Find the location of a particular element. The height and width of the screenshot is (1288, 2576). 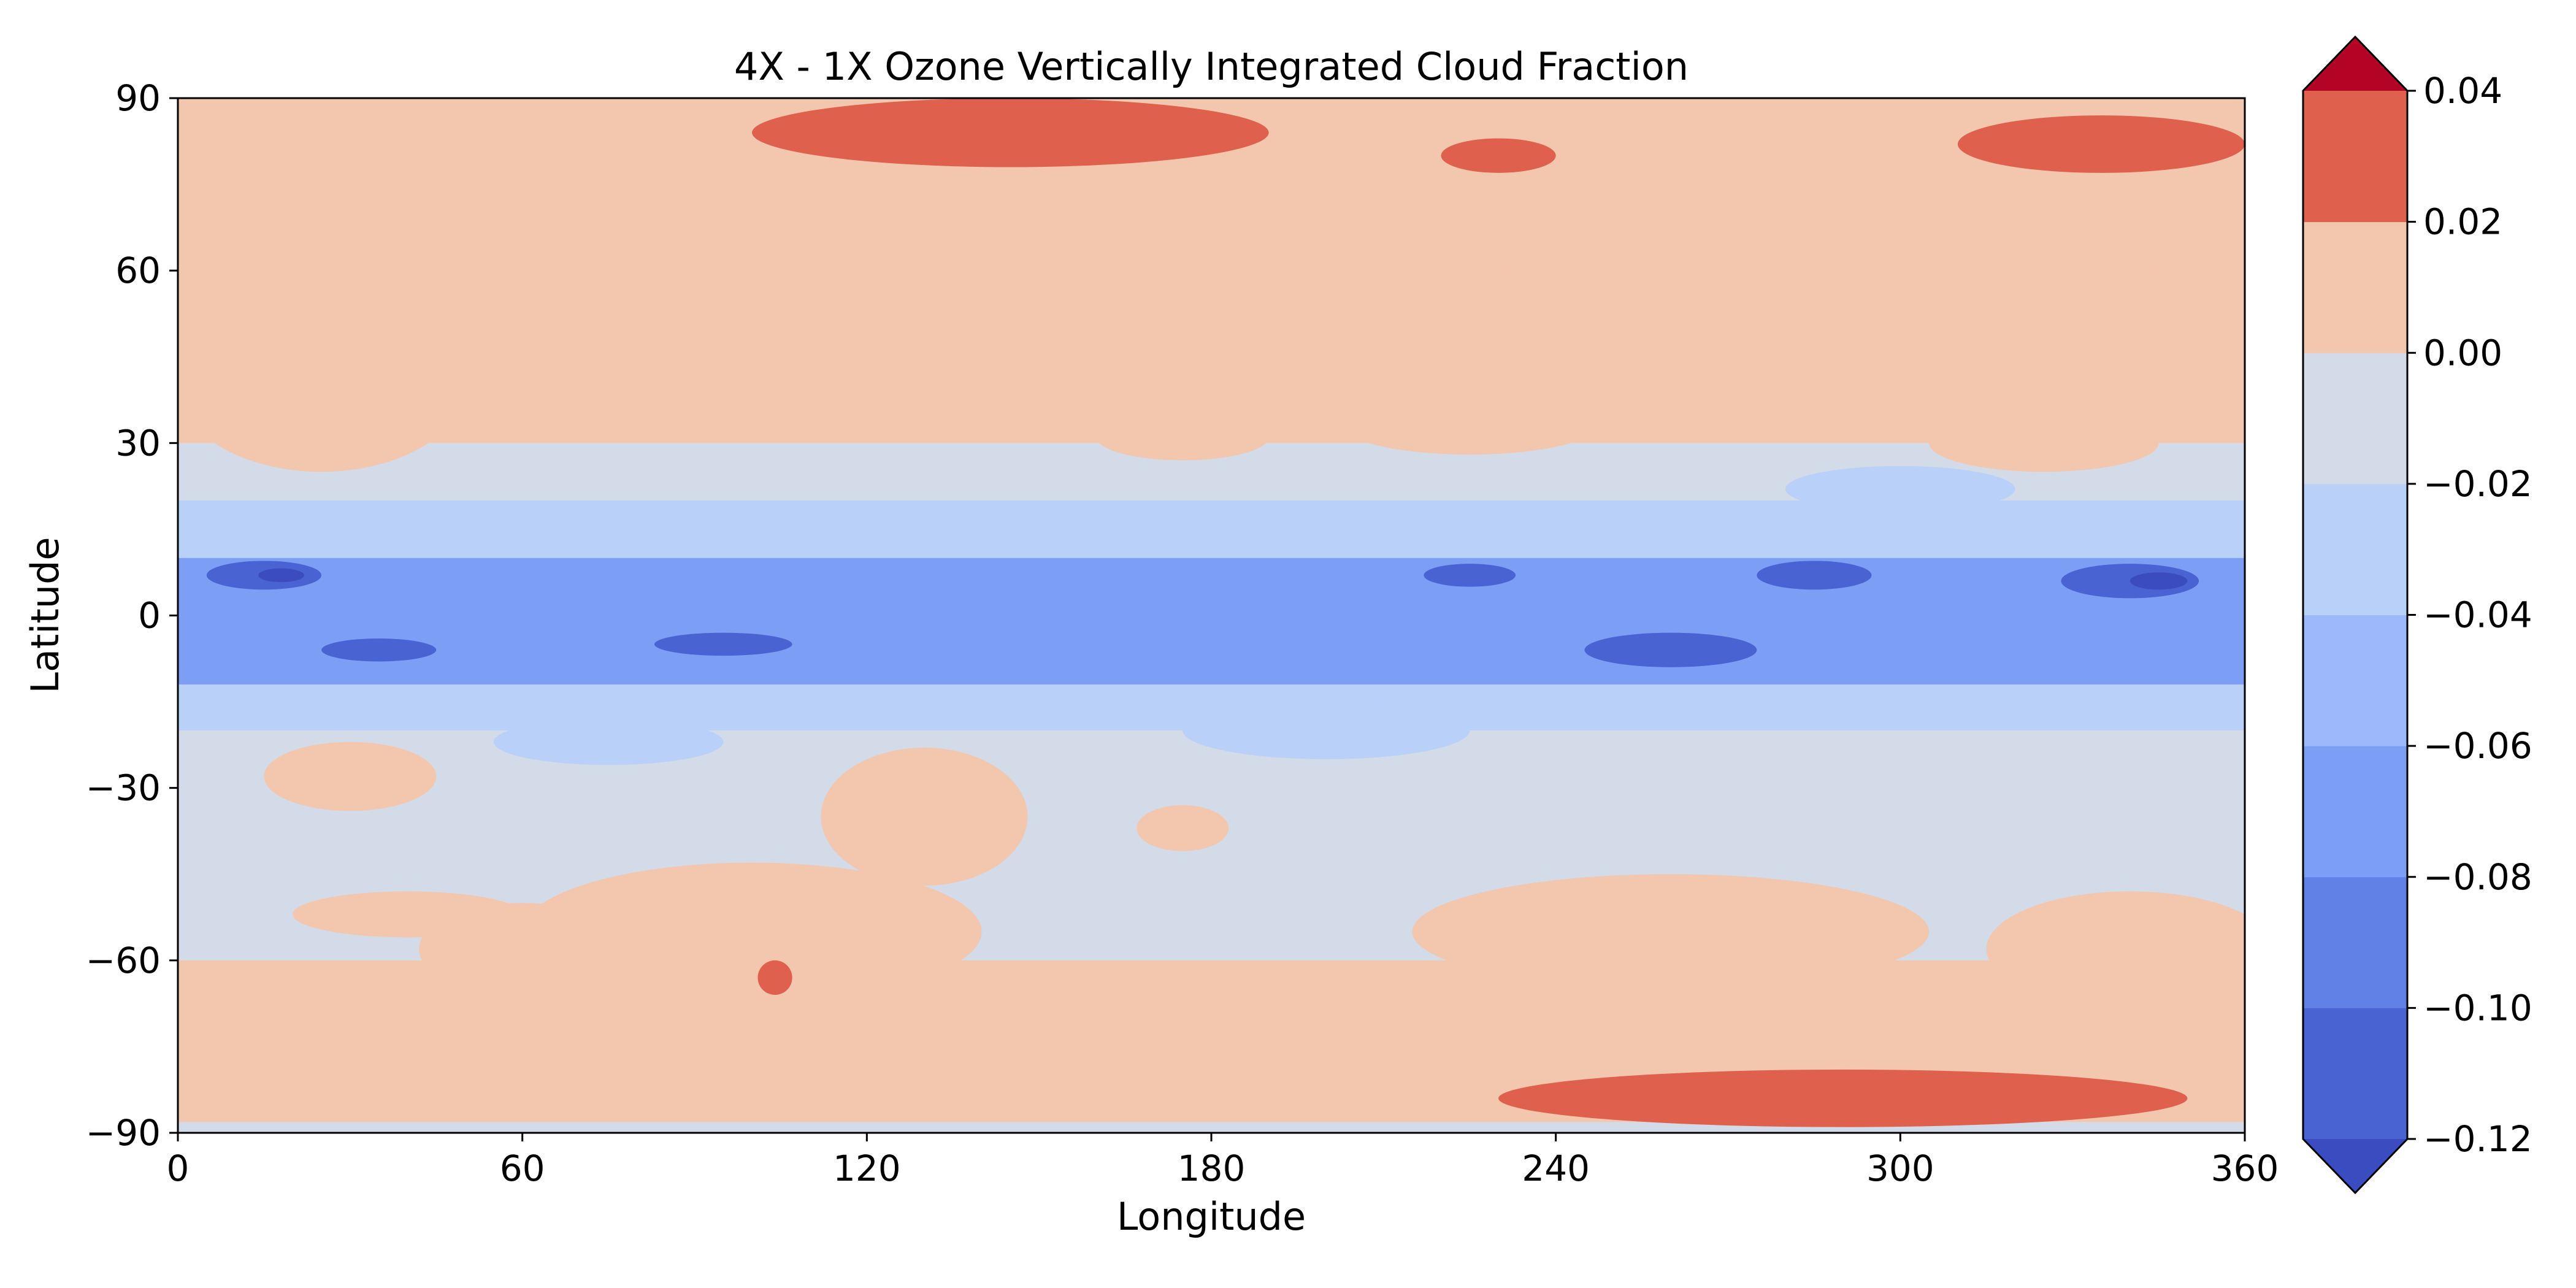

colorbar-tick-label: −0.02 is located at coordinates (2477, 484).